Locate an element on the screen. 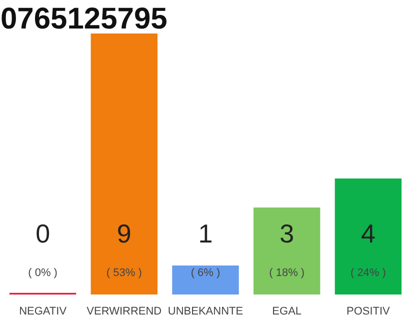 The height and width of the screenshot is (320, 410). x-tick-label: VERWIRREND is located at coordinates (124, 312).